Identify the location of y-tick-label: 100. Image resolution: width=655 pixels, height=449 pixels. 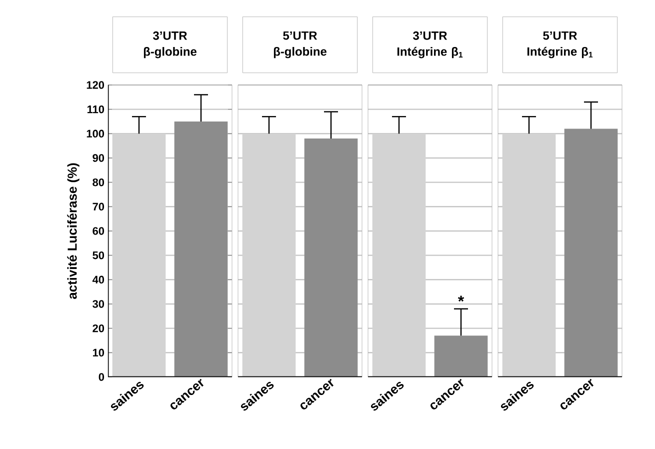
(95, 134).